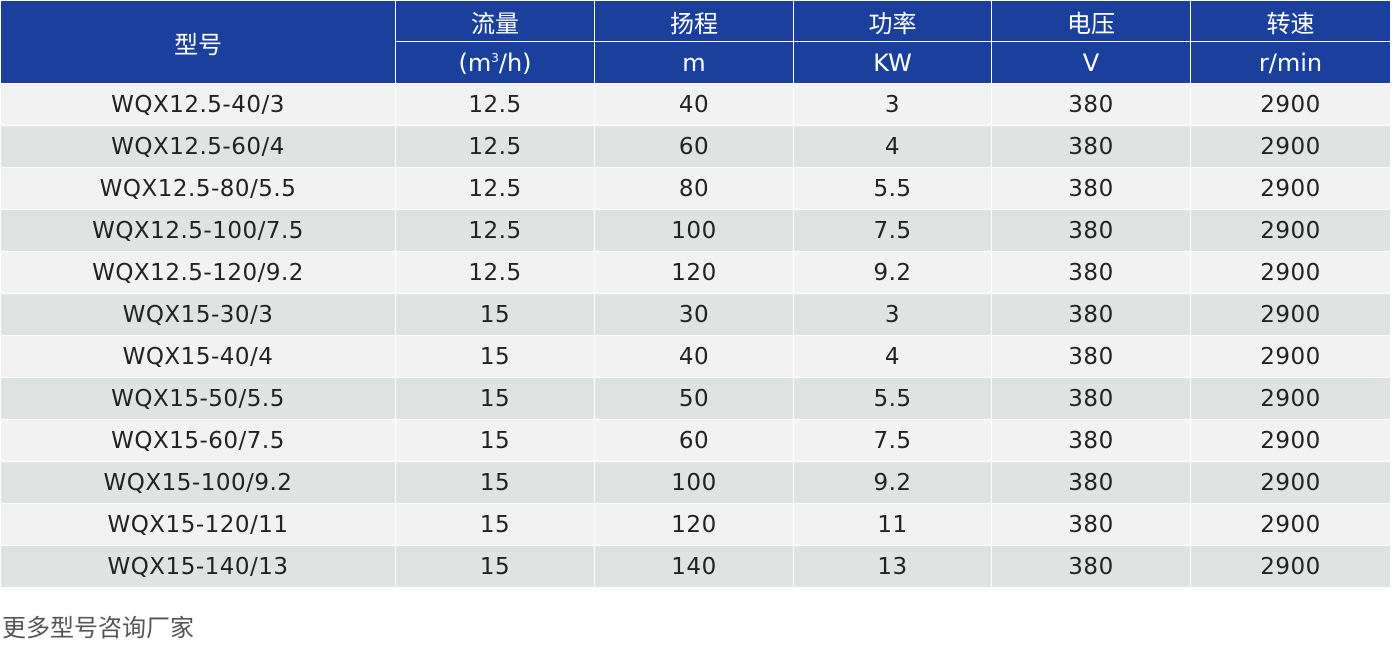 This screenshot has height=648, width=1400. What do you see at coordinates (495, 21) in the screenshot?
I see `header-flow: 流量` at bounding box center [495, 21].